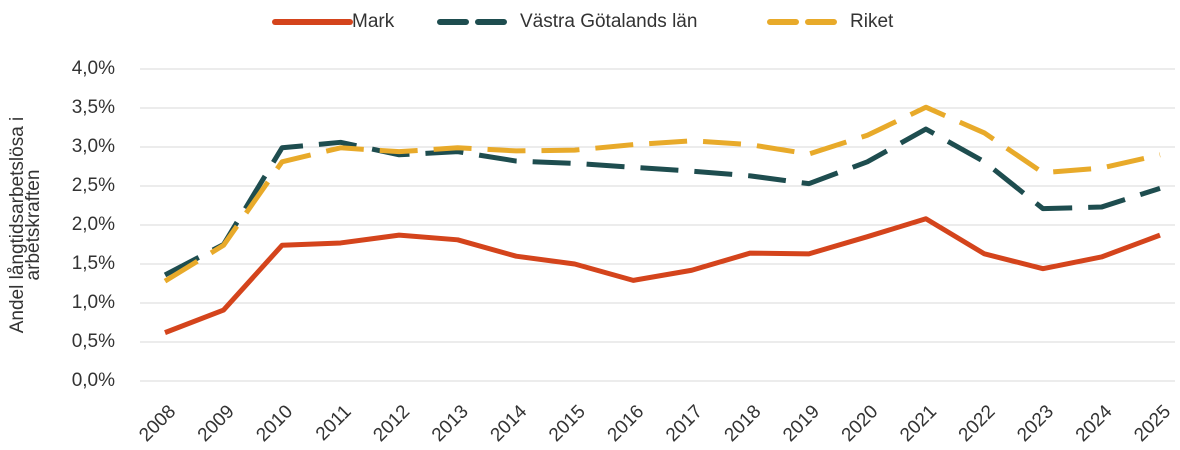  Describe the element at coordinates (860, 423) in the screenshot. I see `x-tick-label: 2020` at that location.